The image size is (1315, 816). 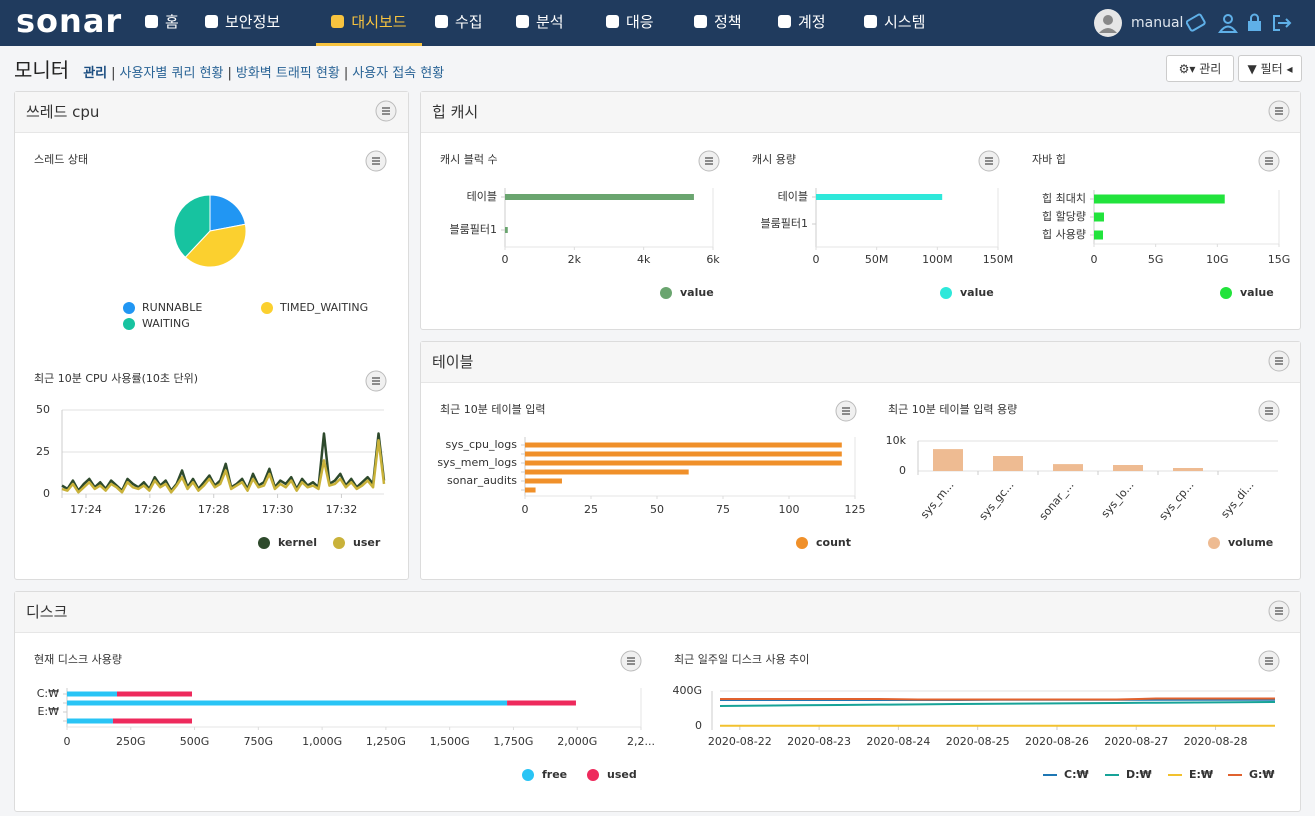 I want to click on x-tick-label: 2020-08-28, so click(x=1216, y=741).